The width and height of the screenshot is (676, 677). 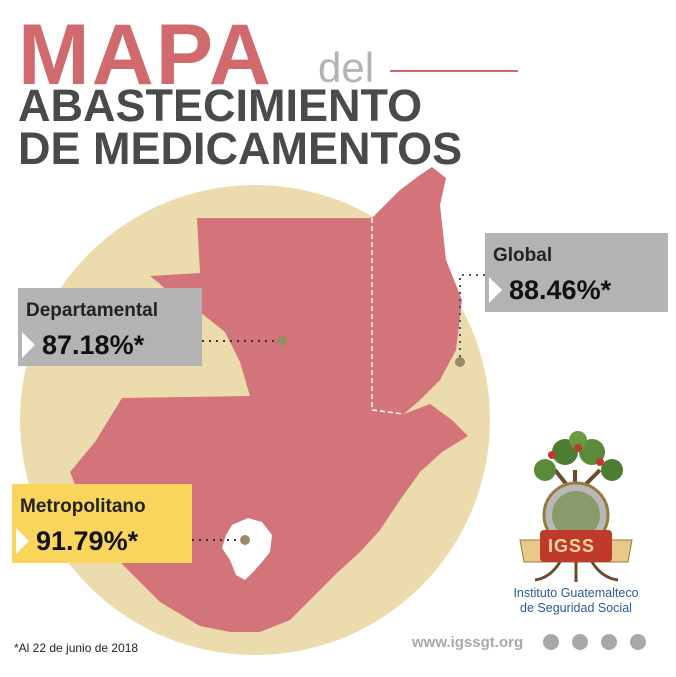 I want to click on title-line: DE MEDICAMENTOS, so click(x=240, y=148).